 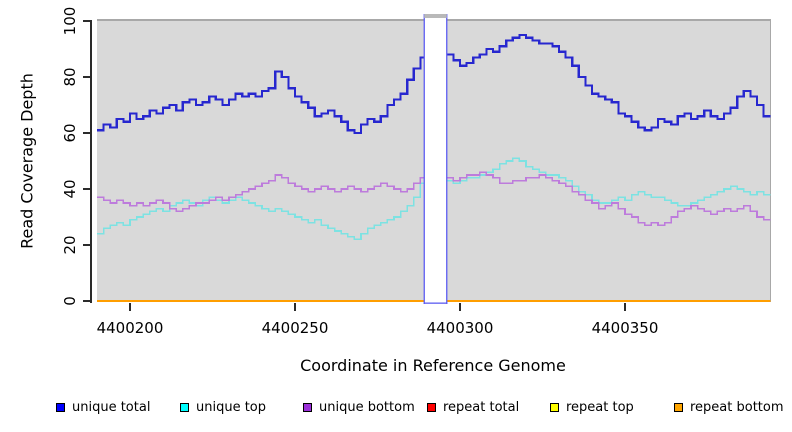 What do you see at coordinates (460, 328) in the screenshot?
I see `x-tick-label: 4400300` at bounding box center [460, 328].